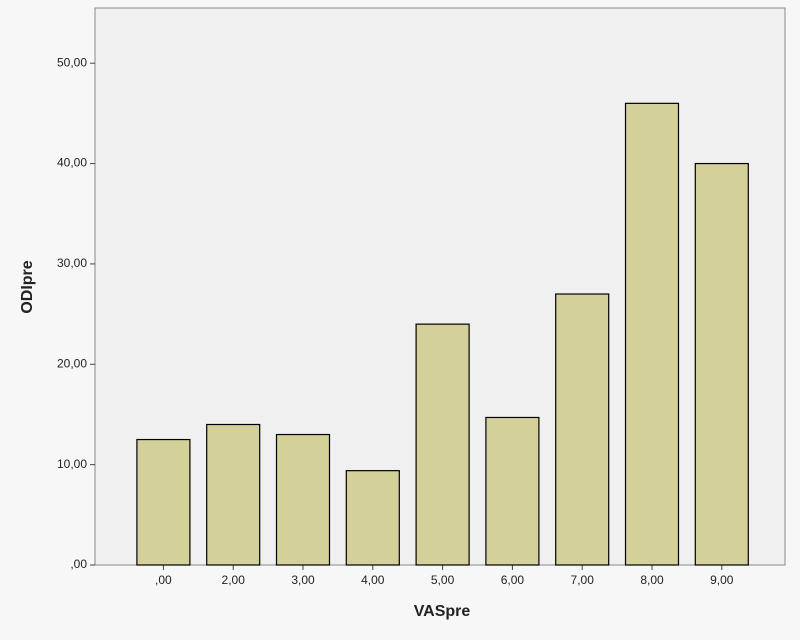  Describe the element at coordinates (443, 580) in the screenshot. I see `x-tick-label: 5,00` at that location.